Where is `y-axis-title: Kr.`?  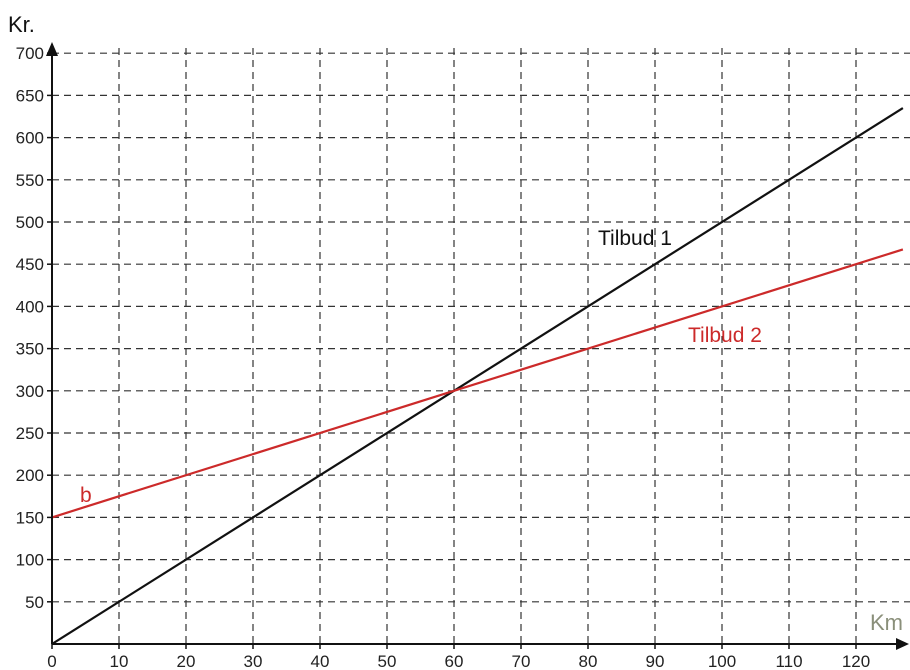 y-axis-title: Kr. is located at coordinates (21, 24).